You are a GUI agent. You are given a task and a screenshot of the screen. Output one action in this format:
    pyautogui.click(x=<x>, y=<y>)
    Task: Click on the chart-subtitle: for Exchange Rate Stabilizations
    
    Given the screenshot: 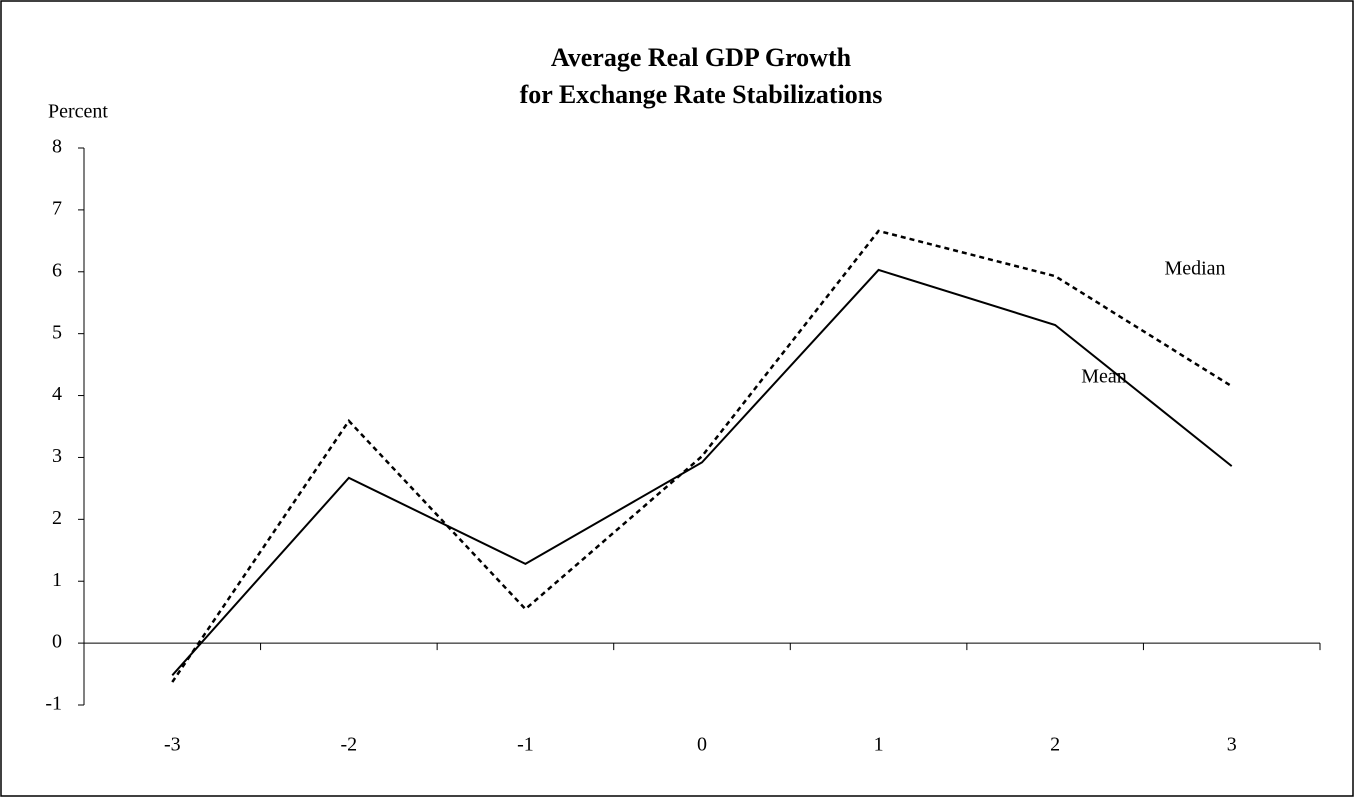 What is the action you would take?
    pyautogui.click(x=701, y=94)
    